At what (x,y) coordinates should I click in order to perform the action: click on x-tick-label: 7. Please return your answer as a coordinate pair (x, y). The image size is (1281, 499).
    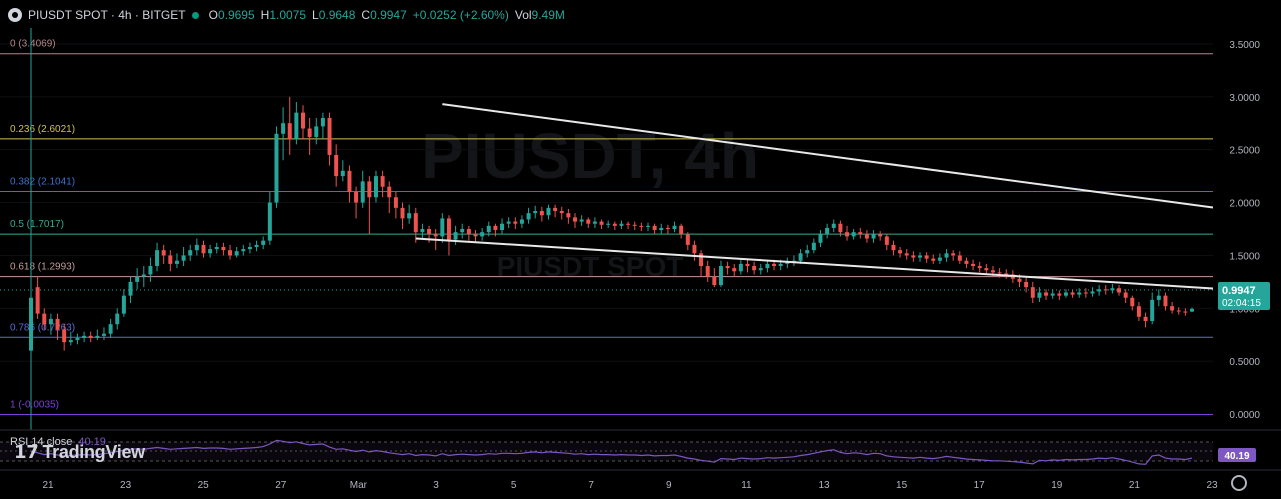
    Looking at the image, I should click on (591, 485).